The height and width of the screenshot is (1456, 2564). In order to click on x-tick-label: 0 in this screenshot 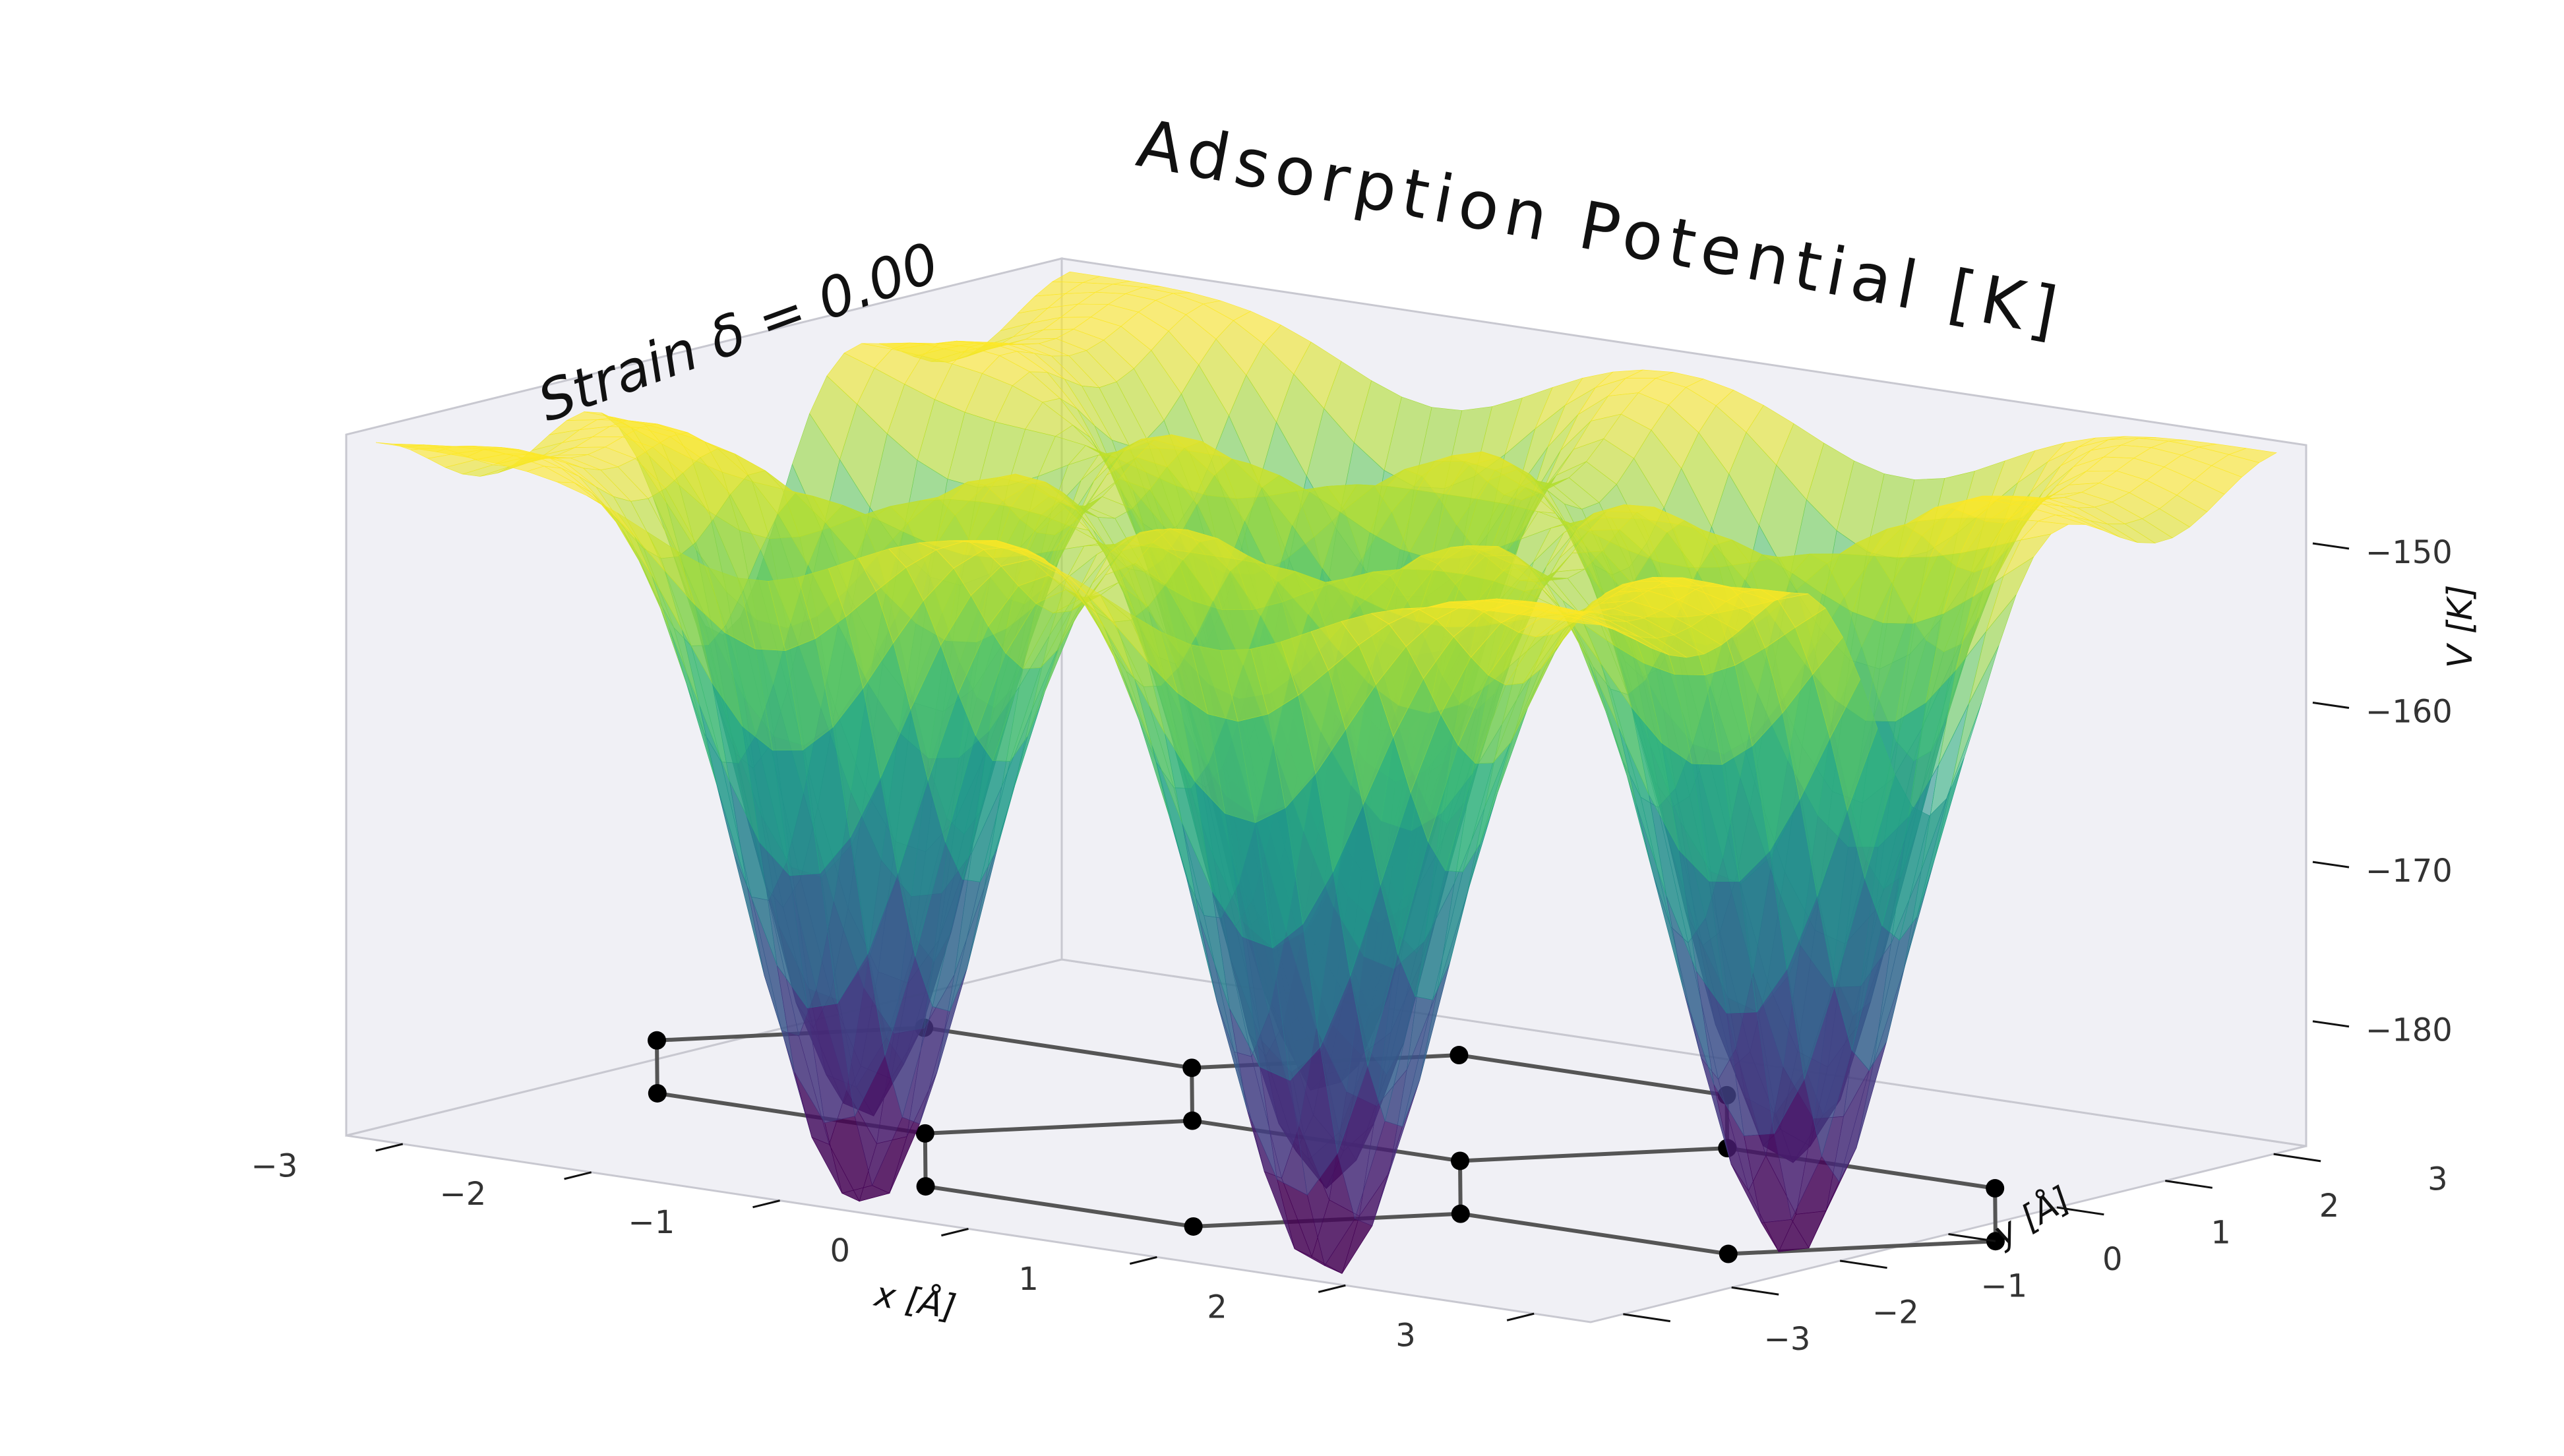, I will do `click(840, 1250)`.